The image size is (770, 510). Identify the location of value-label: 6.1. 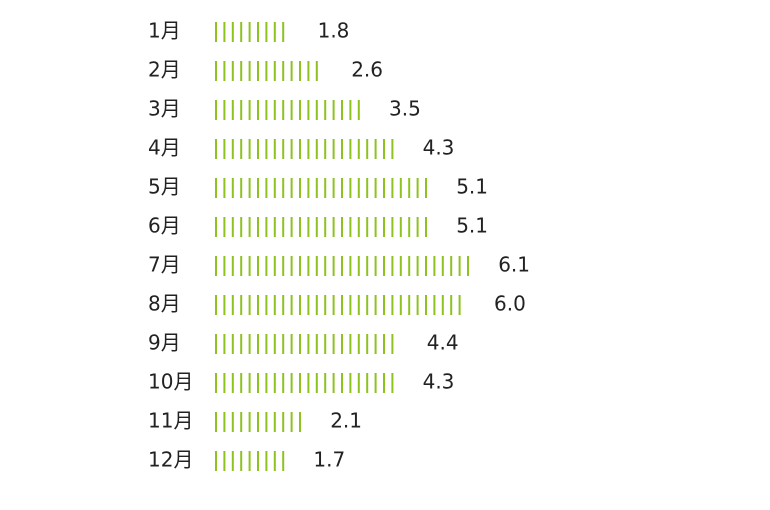
(514, 265).